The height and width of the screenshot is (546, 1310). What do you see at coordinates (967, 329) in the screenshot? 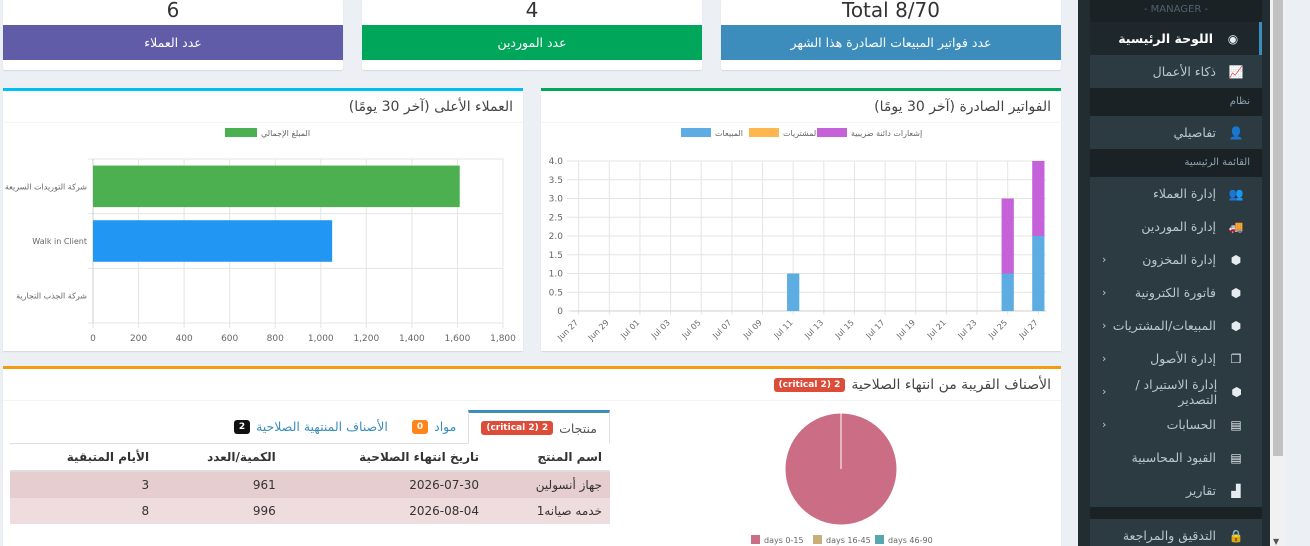
I see `x-tick-label: Jul 23` at bounding box center [967, 329].